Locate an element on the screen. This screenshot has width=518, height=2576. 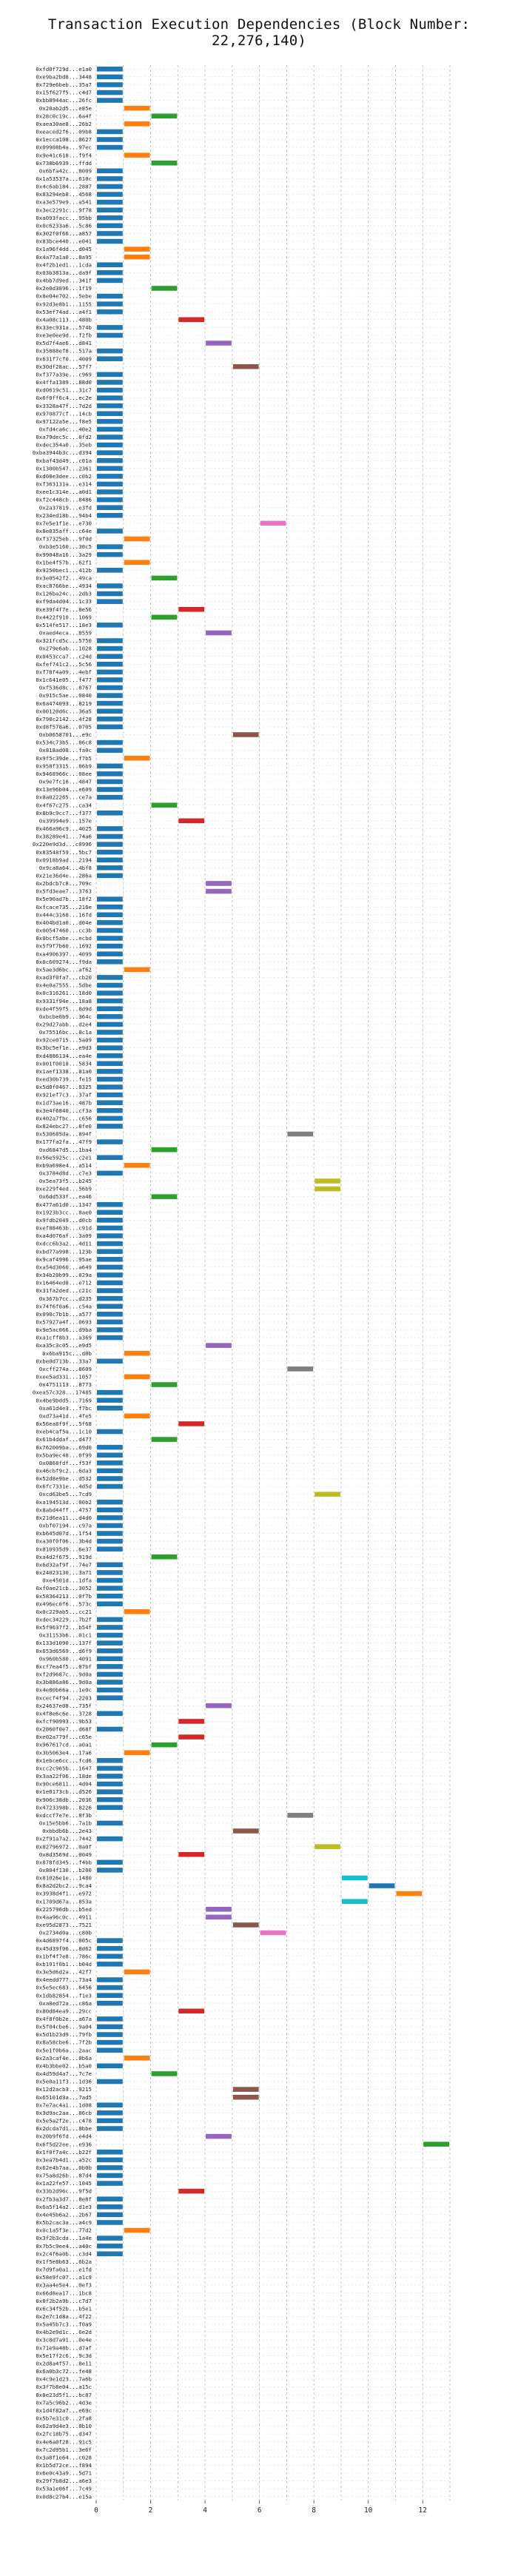
y-tick-label: 0x38289e41...74a6 is located at coordinates (64, 836).